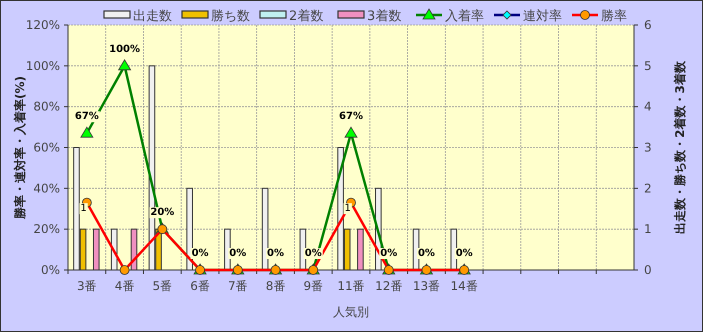 The width and height of the screenshot is (703, 332). Describe the element at coordinates (162, 212) in the screenshot. I see `data-label: 20%` at that location.